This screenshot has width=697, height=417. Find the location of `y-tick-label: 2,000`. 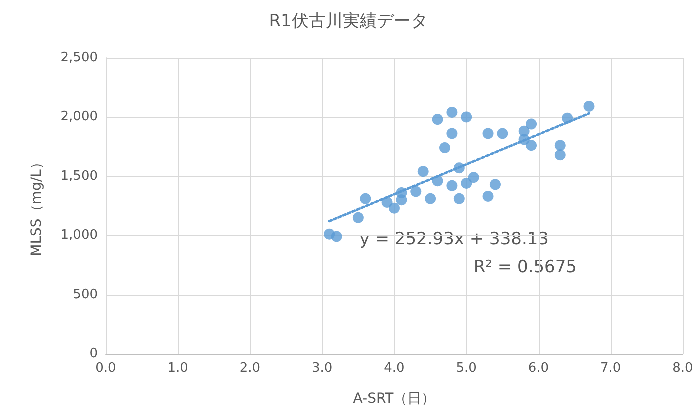

y-tick-label: 2,000 is located at coordinates (79, 117).